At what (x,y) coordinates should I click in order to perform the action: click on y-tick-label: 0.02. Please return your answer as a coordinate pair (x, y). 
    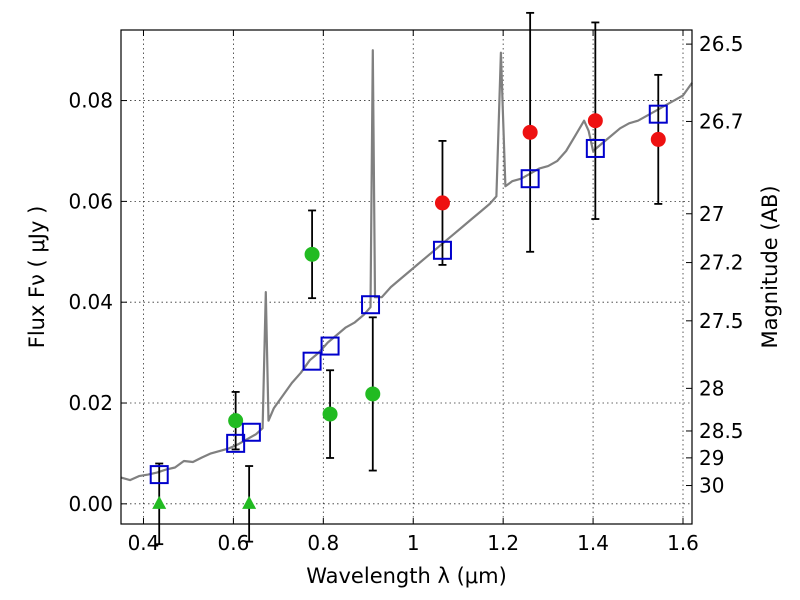
    Looking at the image, I should click on (90, 403).